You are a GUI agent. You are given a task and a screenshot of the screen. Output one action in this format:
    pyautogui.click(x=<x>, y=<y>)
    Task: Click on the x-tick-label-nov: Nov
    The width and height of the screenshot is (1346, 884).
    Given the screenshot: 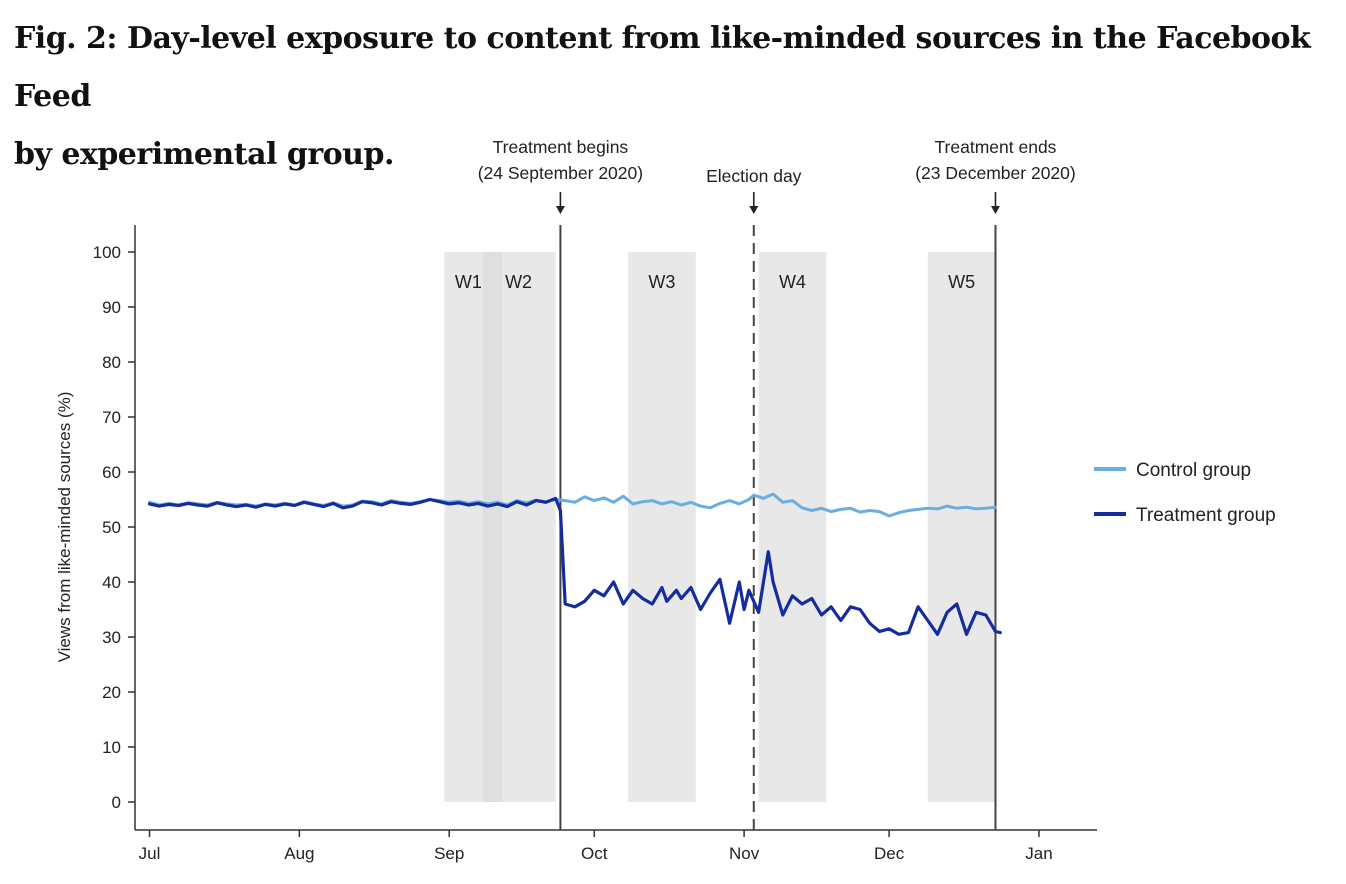 What is the action you would take?
    pyautogui.click(x=744, y=853)
    